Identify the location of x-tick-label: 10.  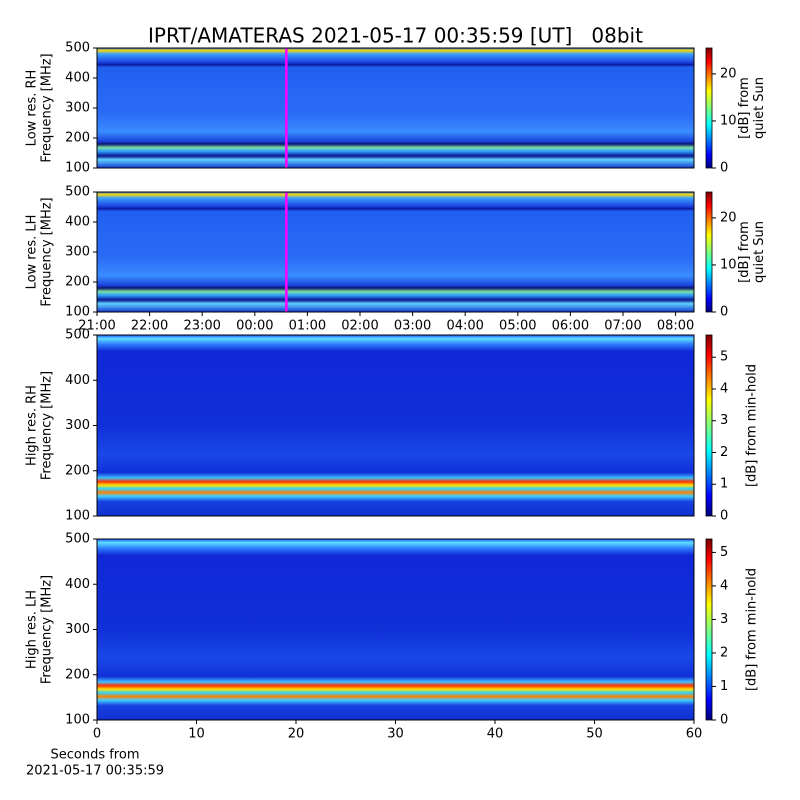
(196, 734).